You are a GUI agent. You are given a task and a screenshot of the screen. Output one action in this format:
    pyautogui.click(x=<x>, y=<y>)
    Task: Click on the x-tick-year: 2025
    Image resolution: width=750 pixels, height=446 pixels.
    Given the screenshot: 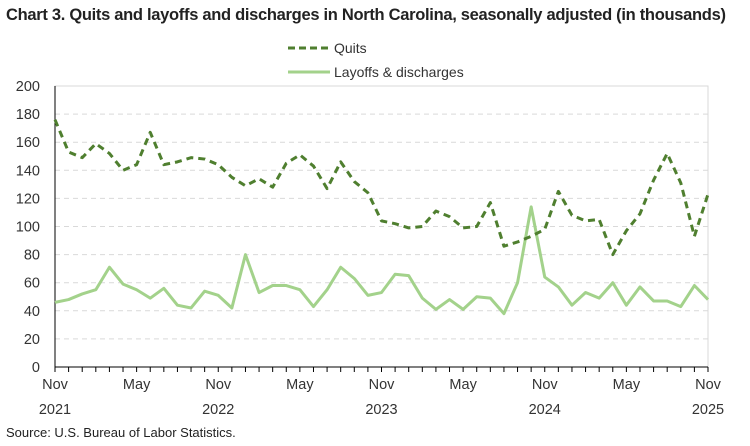 What is the action you would take?
    pyautogui.click(x=708, y=410)
    